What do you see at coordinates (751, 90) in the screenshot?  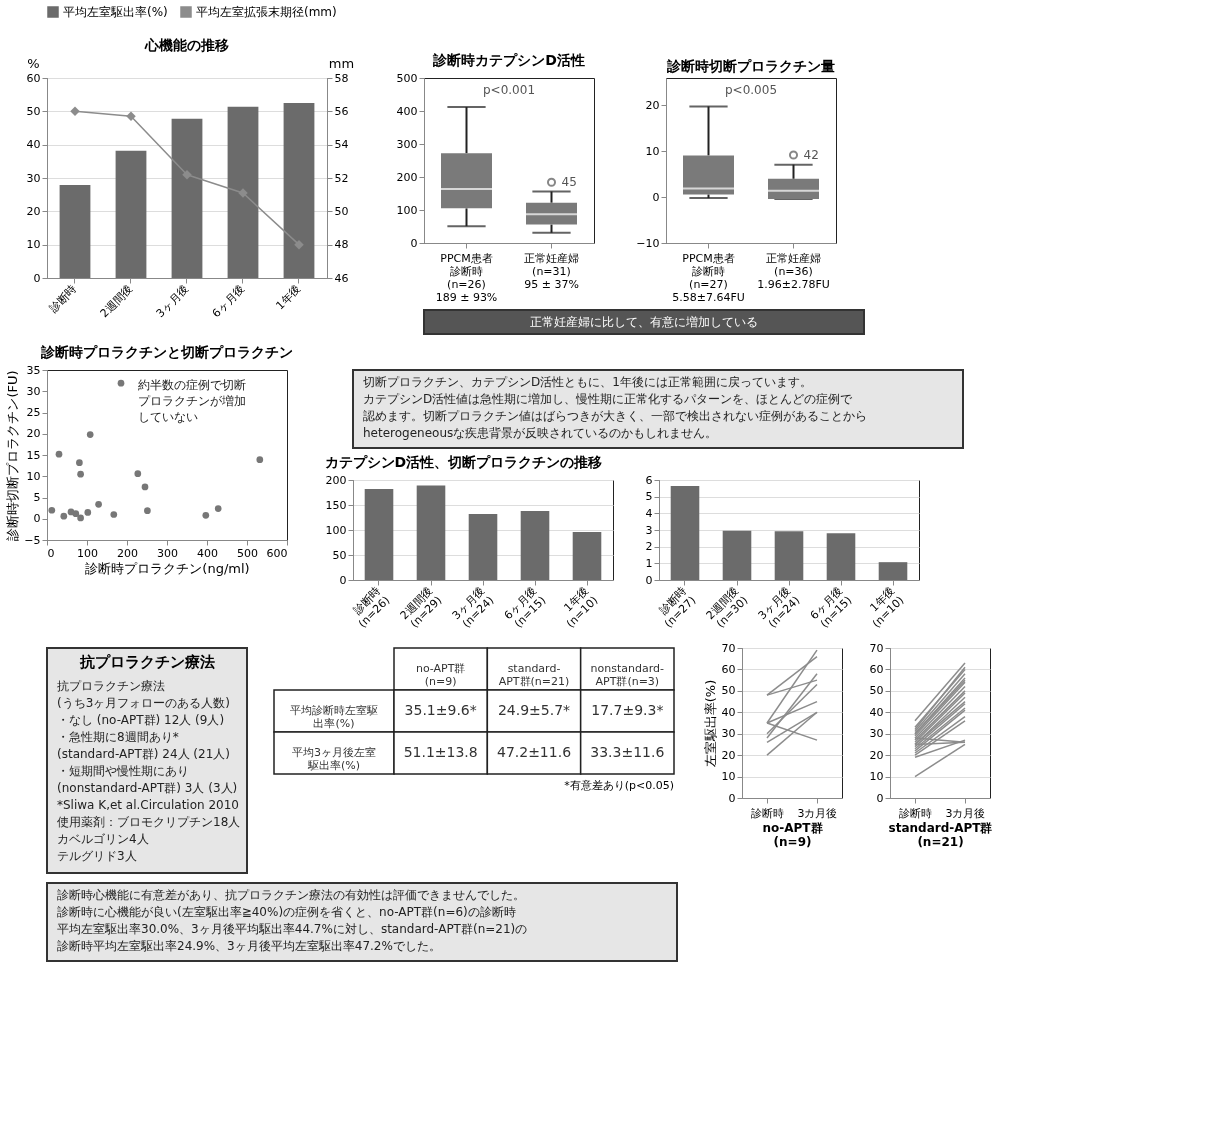 I see `annotation: p<0.005` at bounding box center [751, 90].